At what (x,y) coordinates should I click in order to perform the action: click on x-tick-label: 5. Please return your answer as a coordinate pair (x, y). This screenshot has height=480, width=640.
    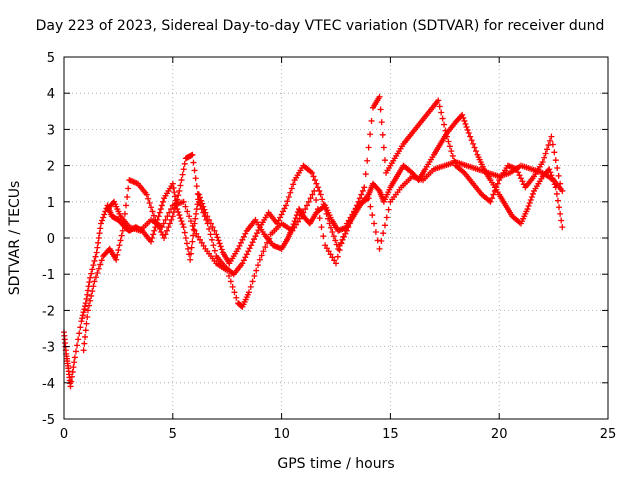
    Looking at the image, I should click on (173, 434).